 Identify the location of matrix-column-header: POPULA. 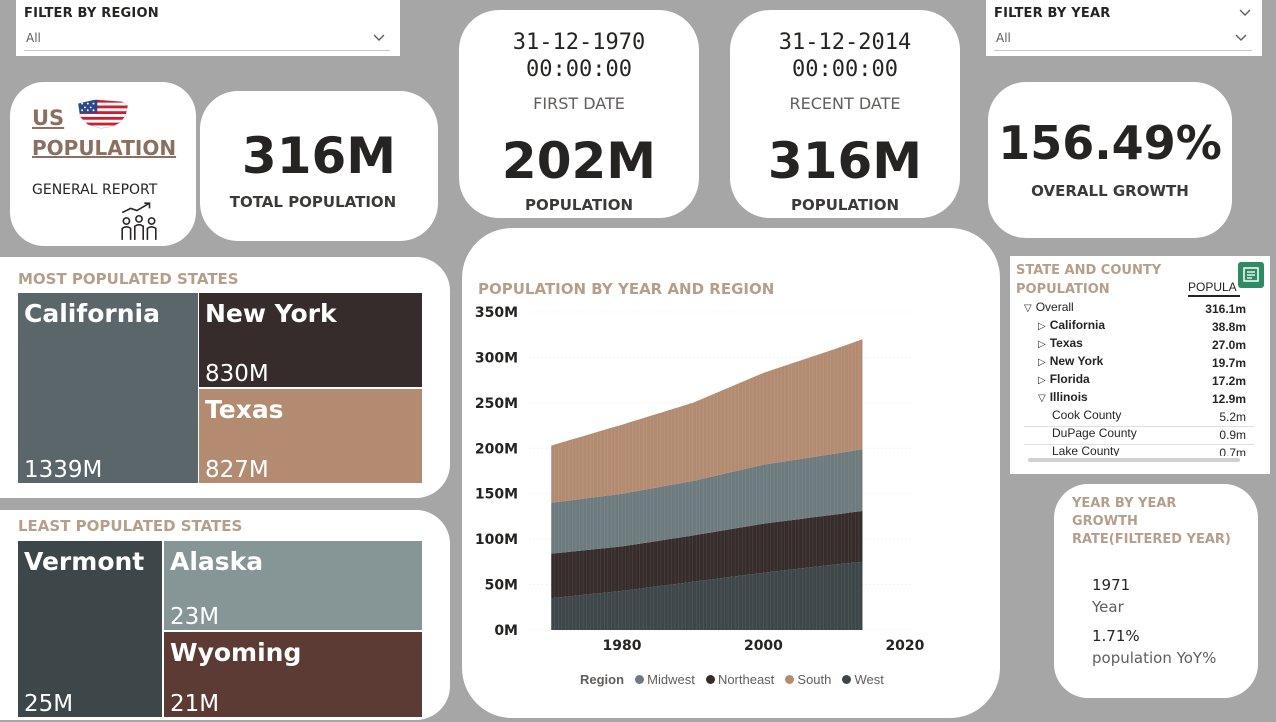
(1214, 288).